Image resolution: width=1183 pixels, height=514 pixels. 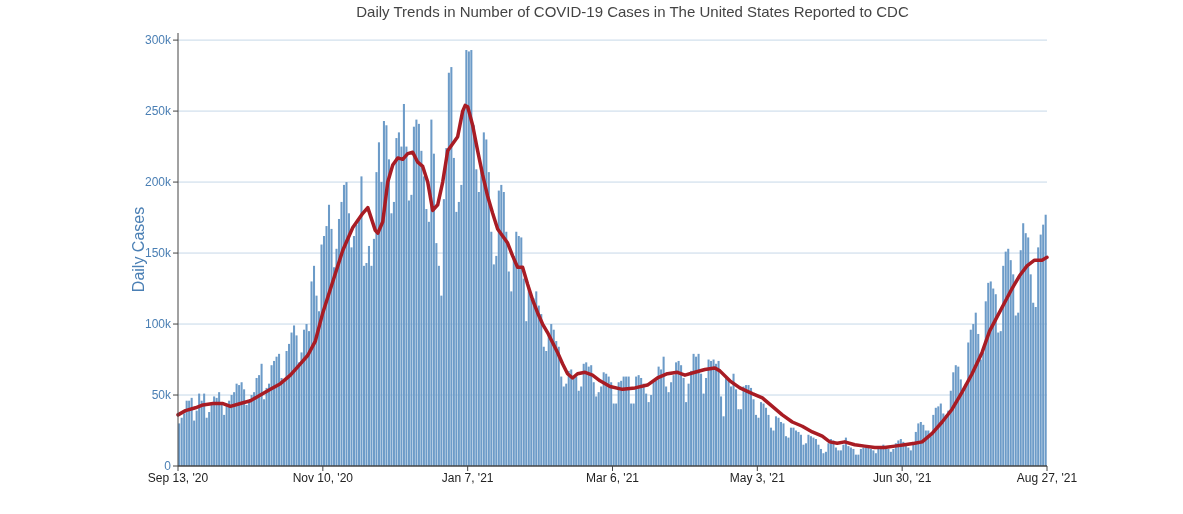 What do you see at coordinates (168, 466) in the screenshot?
I see `y-tick-label: 0` at bounding box center [168, 466].